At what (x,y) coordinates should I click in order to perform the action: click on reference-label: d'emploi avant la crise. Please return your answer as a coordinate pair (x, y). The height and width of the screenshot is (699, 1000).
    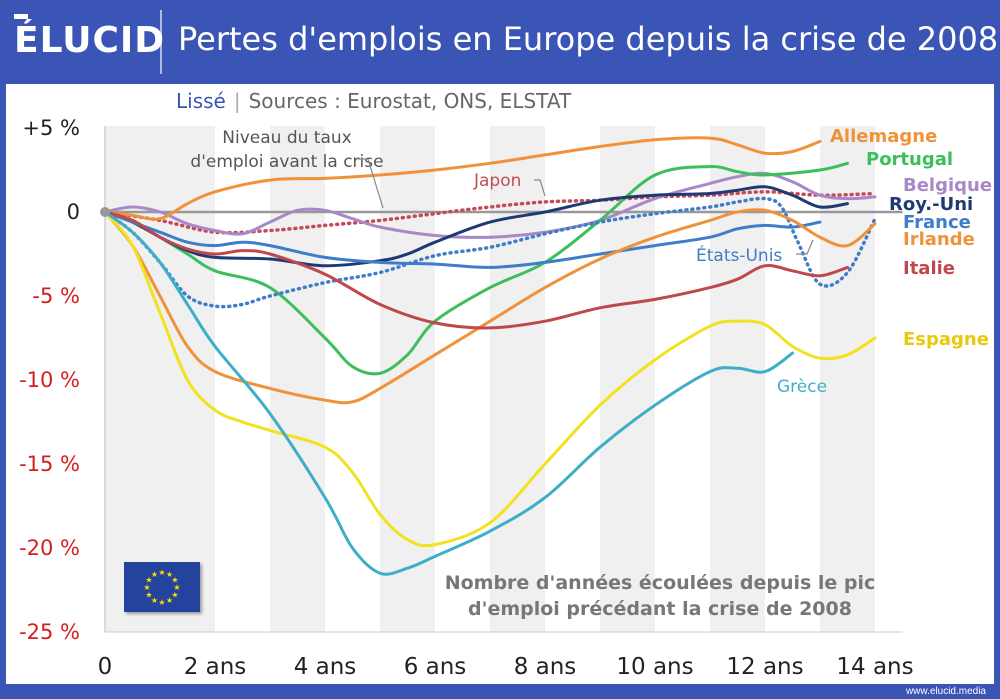
    Looking at the image, I should click on (286, 162).